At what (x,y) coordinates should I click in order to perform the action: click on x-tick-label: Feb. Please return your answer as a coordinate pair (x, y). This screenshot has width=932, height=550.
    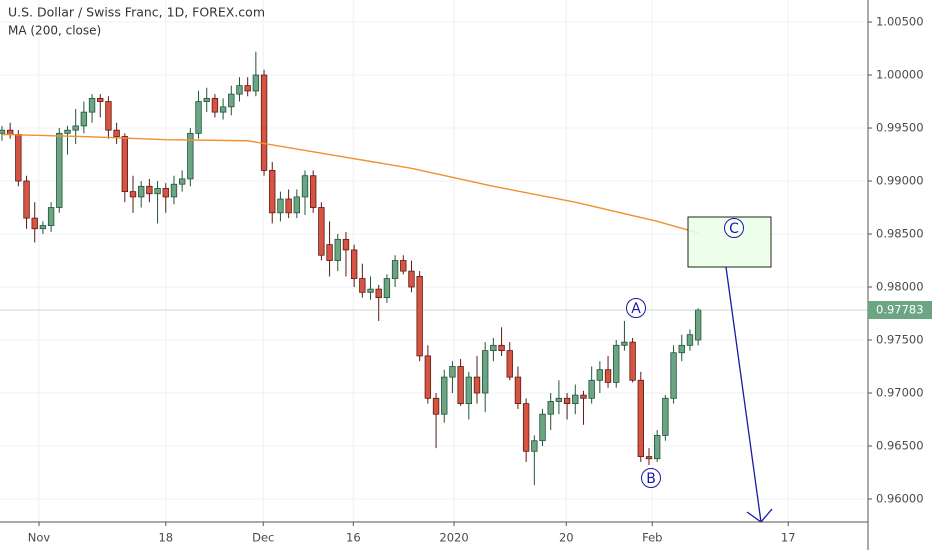
    Looking at the image, I should click on (652, 538).